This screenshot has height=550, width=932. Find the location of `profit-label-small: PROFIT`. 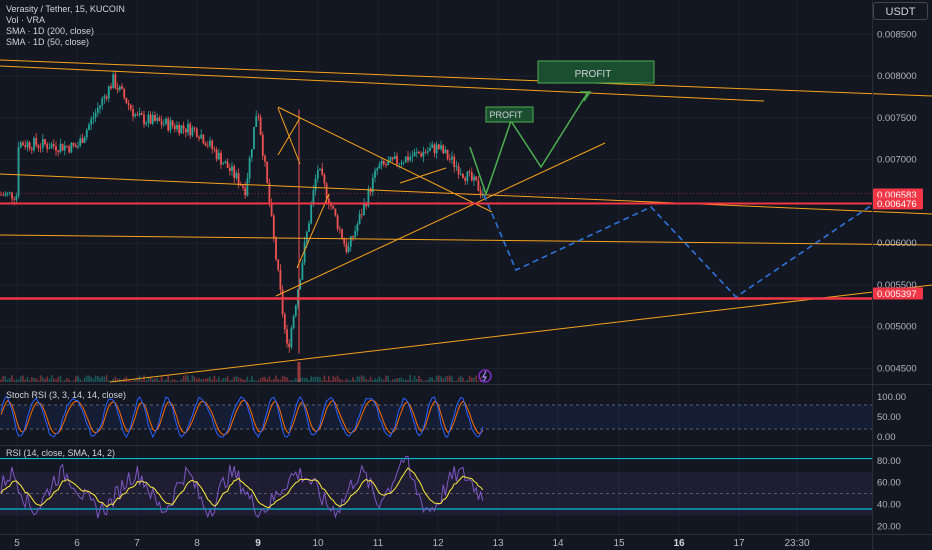

profit-label-small: PROFIT is located at coordinates (507, 115).